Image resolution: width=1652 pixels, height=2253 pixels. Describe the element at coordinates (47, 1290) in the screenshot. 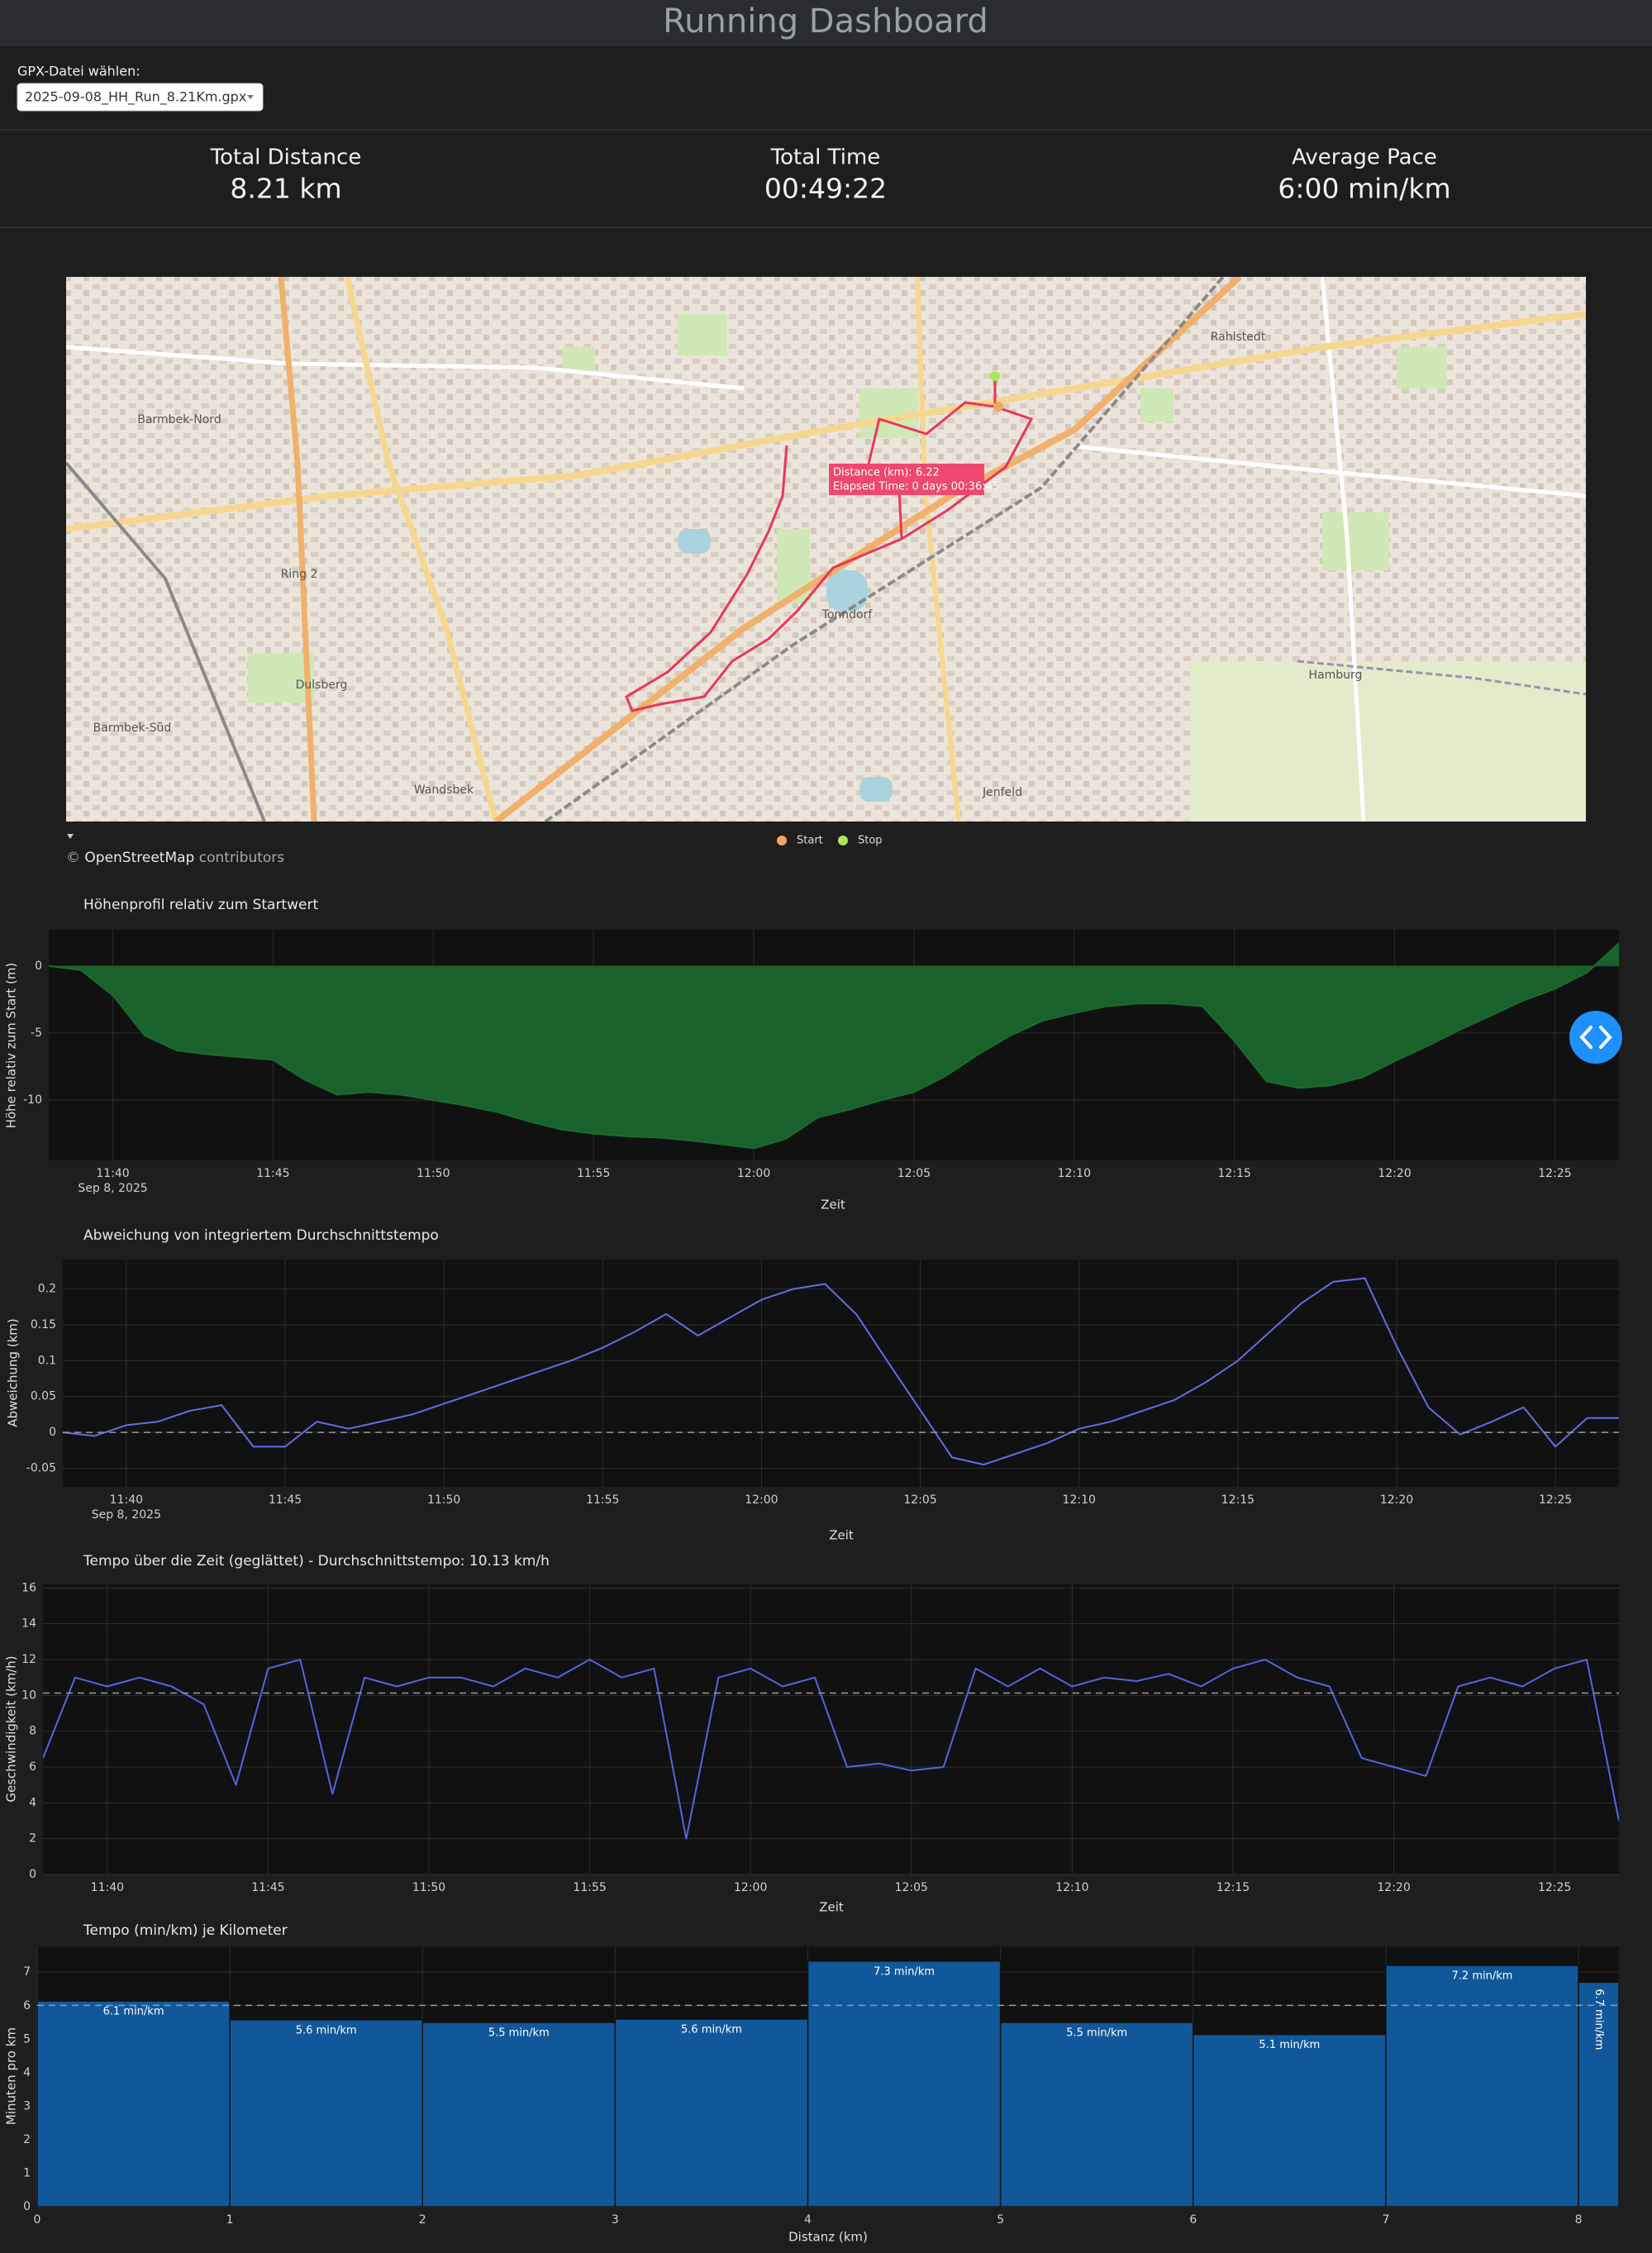

I see `y-tick-label: 0.2` at that location.